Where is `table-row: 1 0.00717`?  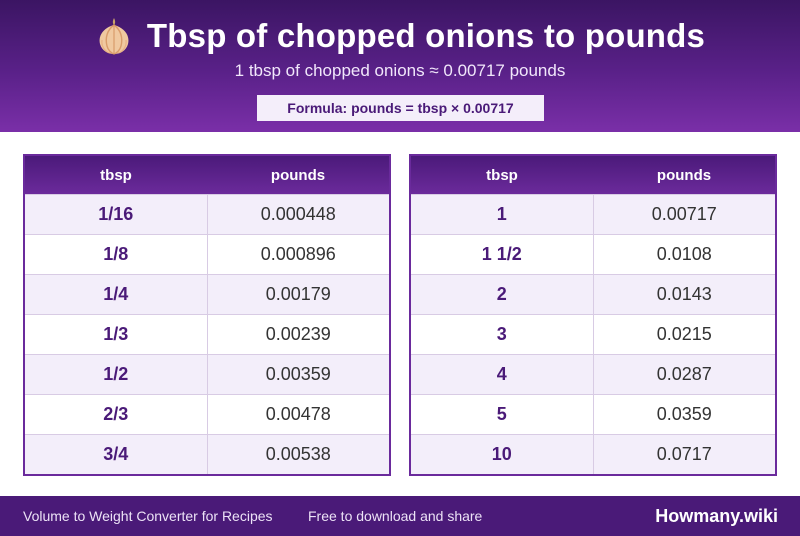
table-row: 1 0.00717 is located at coordinates (593, 214).